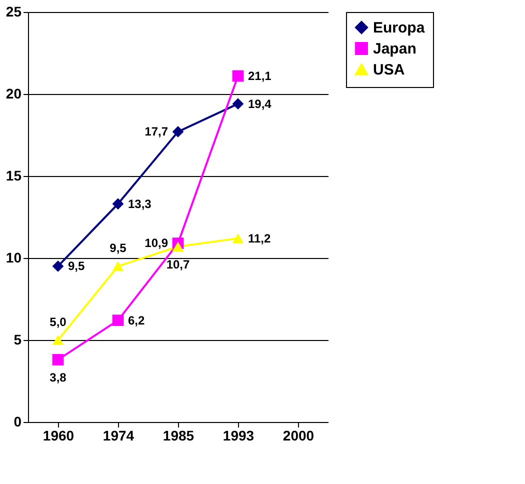 The image size is (525, 484). I want to click on y-tick-label: 5, so click(18, 340).